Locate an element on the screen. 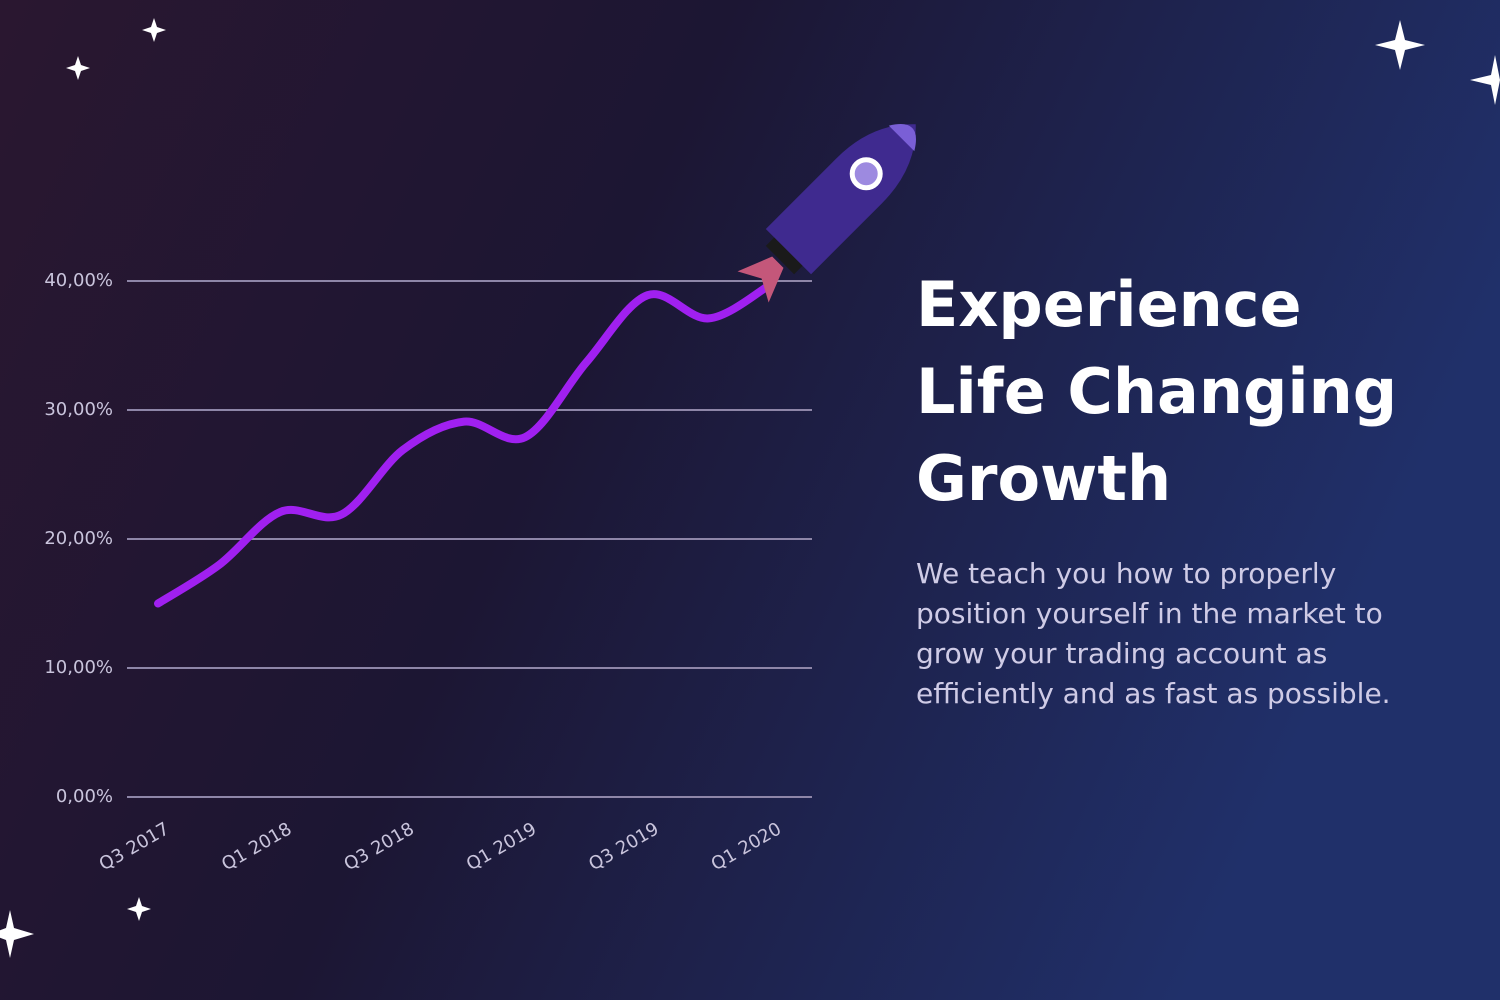 The image size is (1500, 1000). line is located at coordinates (464, 444).